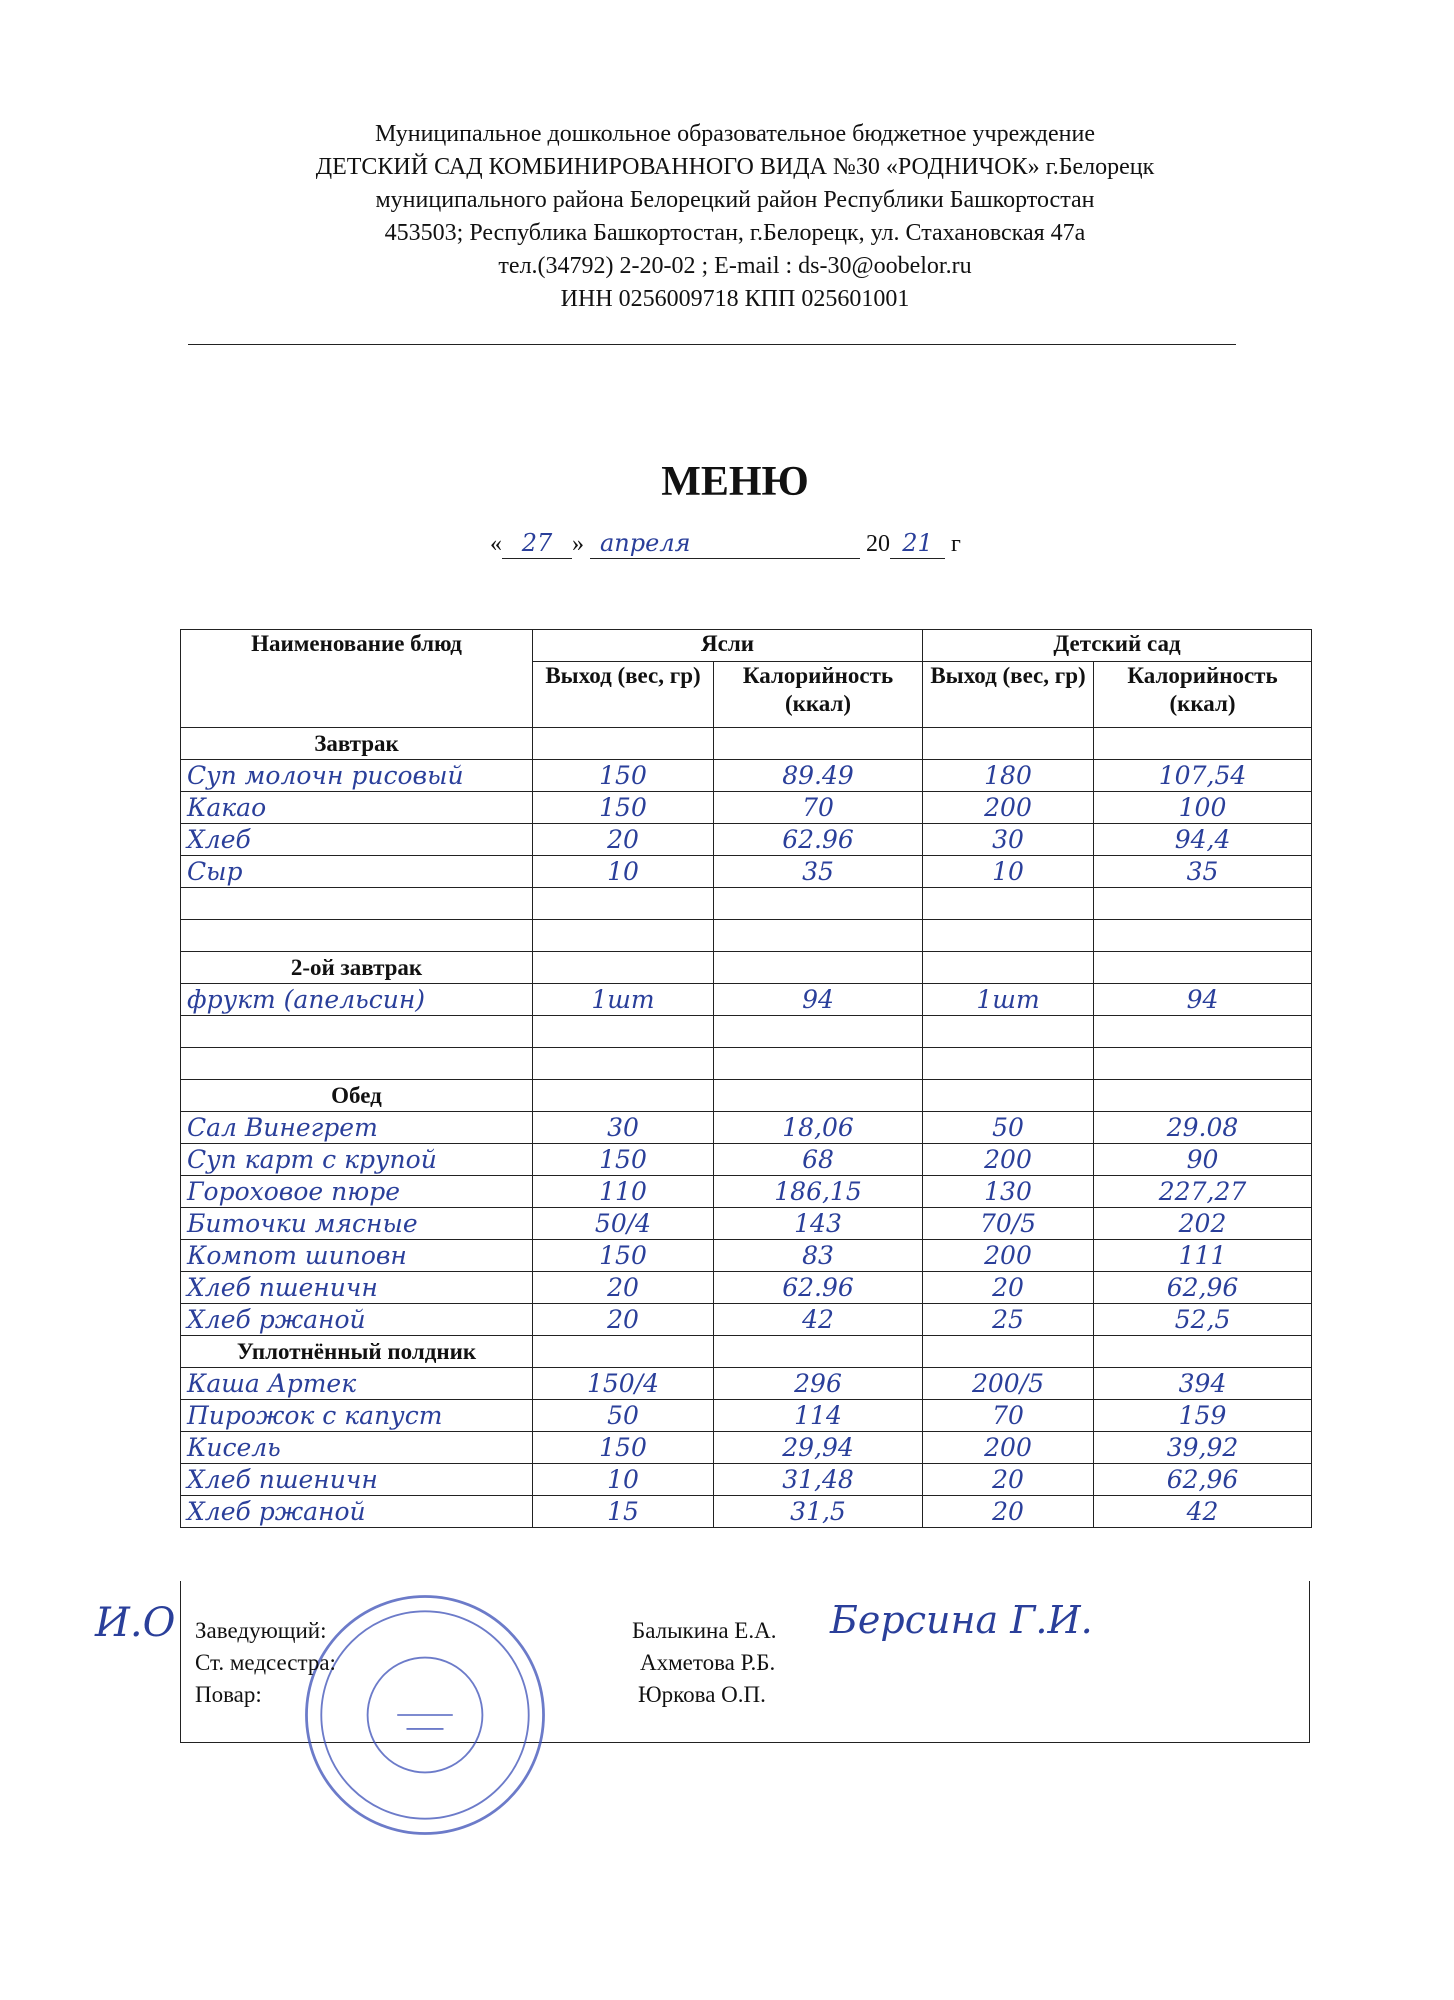  I want to click on nursery-calories, so click(818, 903).